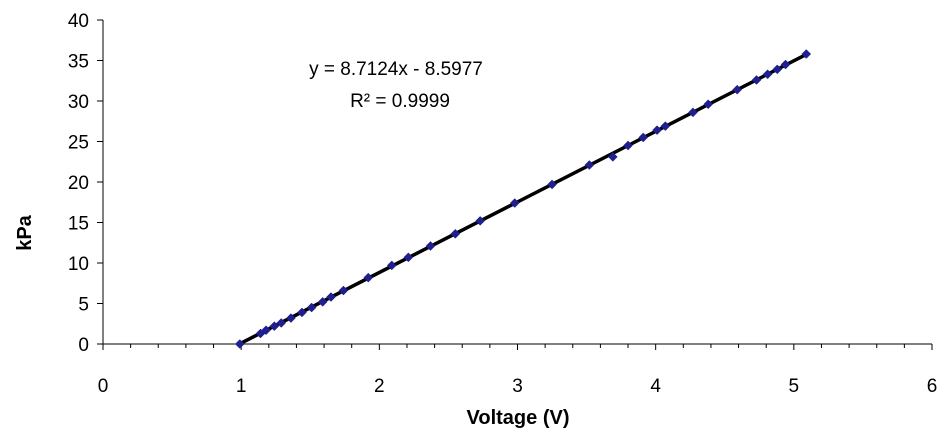 This screenshot has height=439, width=943. Describe the element at coordinates (25, 232) in the screenshot. I see `y-axis-title: kPa` at that location.